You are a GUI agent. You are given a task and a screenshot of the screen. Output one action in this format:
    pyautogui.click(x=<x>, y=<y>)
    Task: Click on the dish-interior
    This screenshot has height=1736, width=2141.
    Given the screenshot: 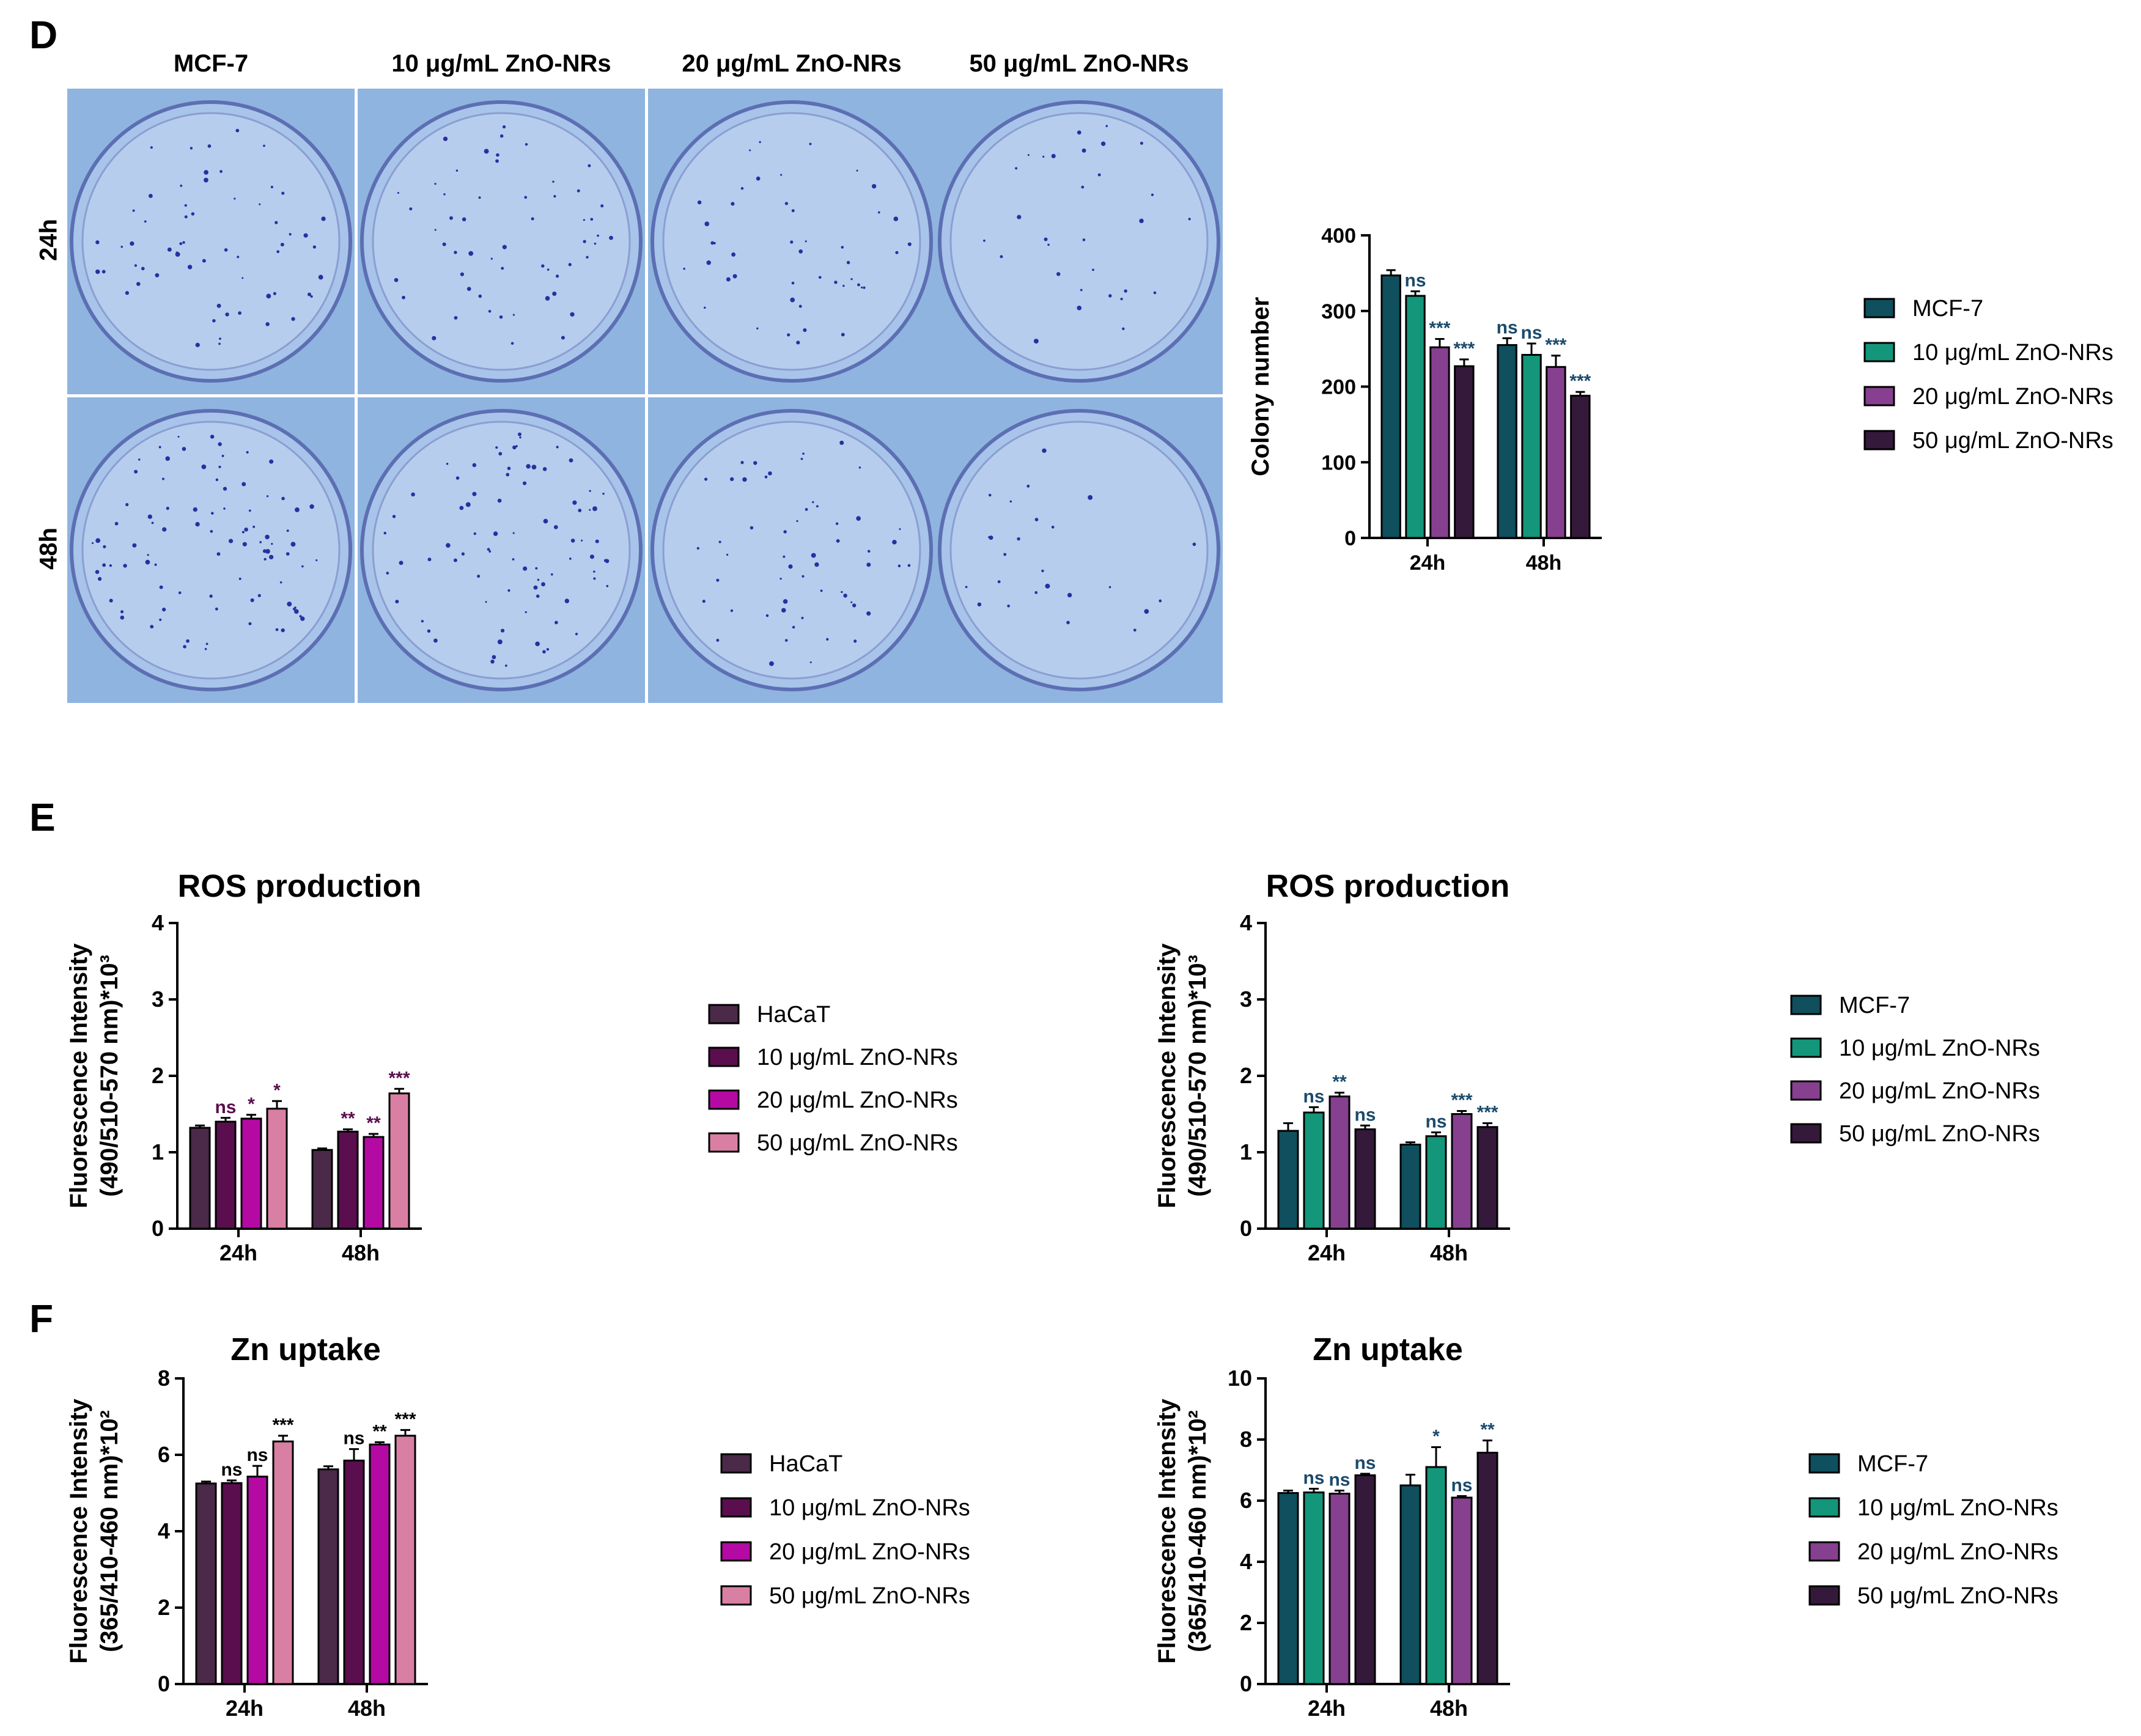 What is the action you would take?
    pyautogui.click(x=502, y=241)
    